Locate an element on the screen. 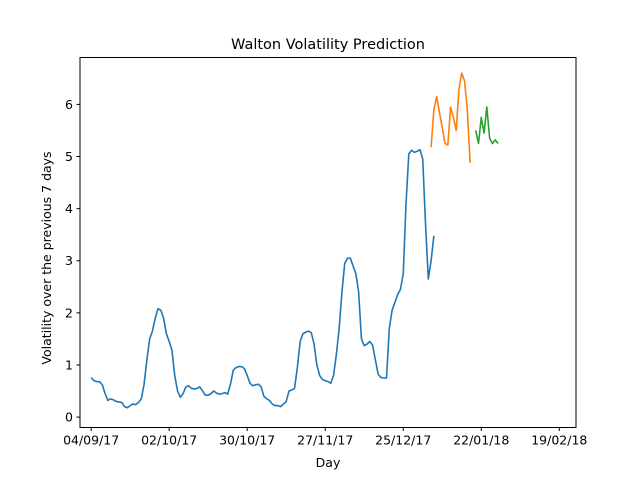 This screenshot has height=480, width=640. y-axis-label: Volatility over the previous 7 days is located at coordinates (46, 257).